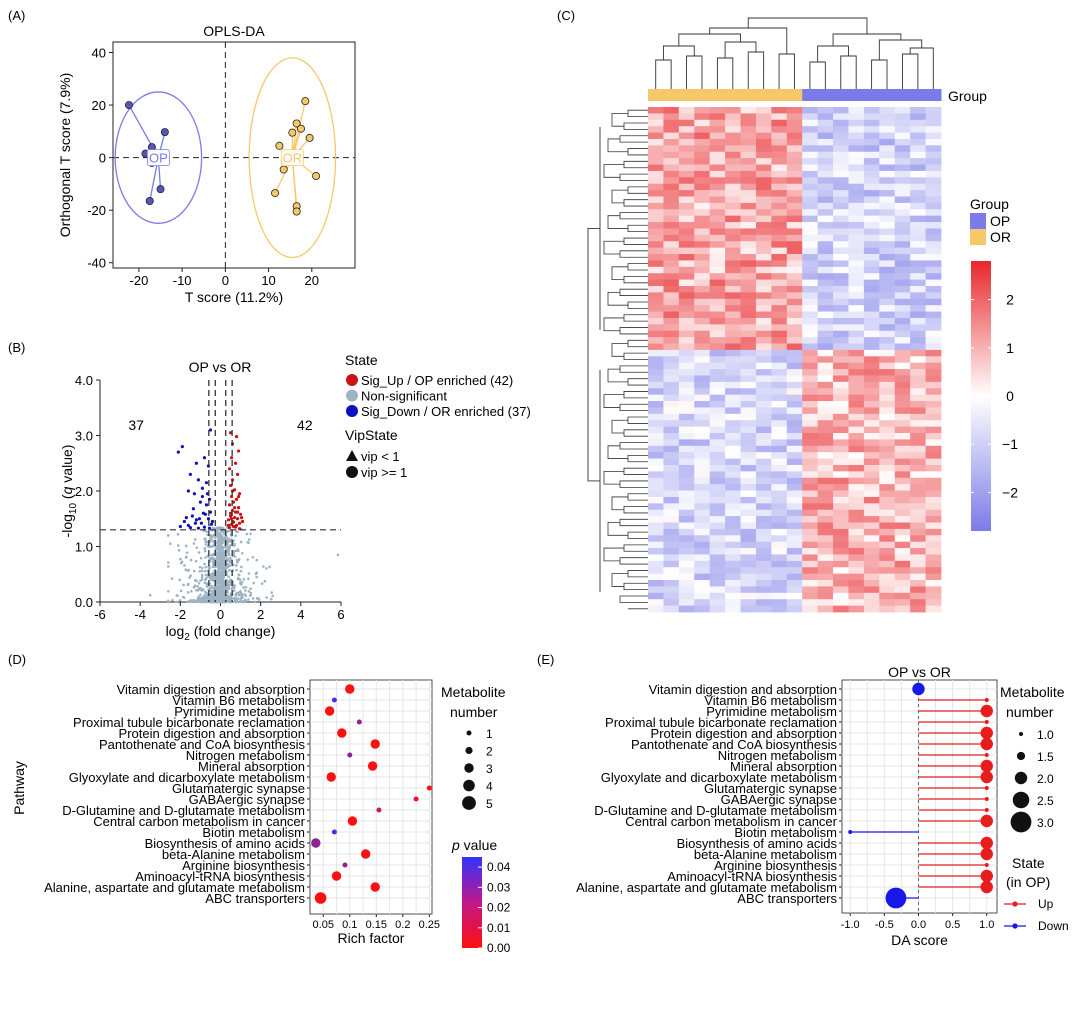  Describe the element at coordinates (158, 158) in the screenshot. I see `group-label-OP: OP` at that location.